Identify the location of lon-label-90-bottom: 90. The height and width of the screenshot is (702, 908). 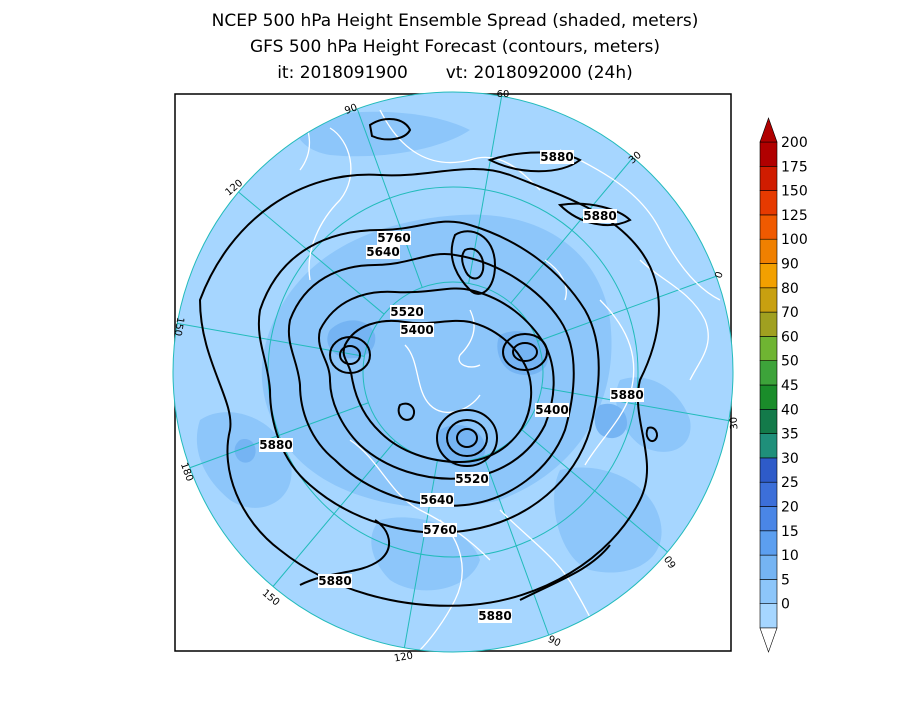
(554, 641).